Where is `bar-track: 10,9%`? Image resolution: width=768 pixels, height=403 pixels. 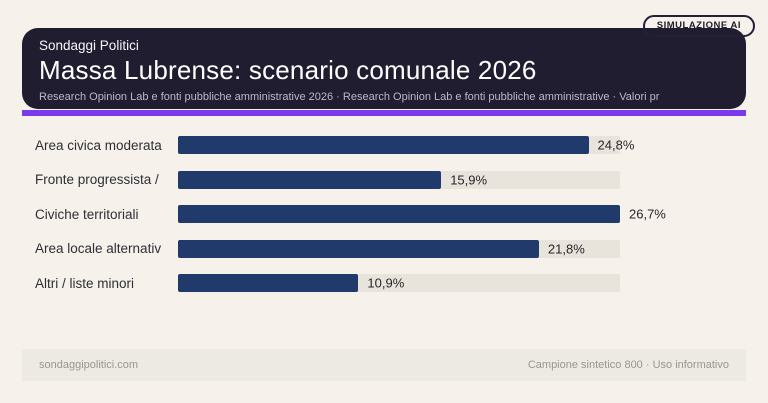 bar-track: 10,9% is located at coordinates (399, 283).